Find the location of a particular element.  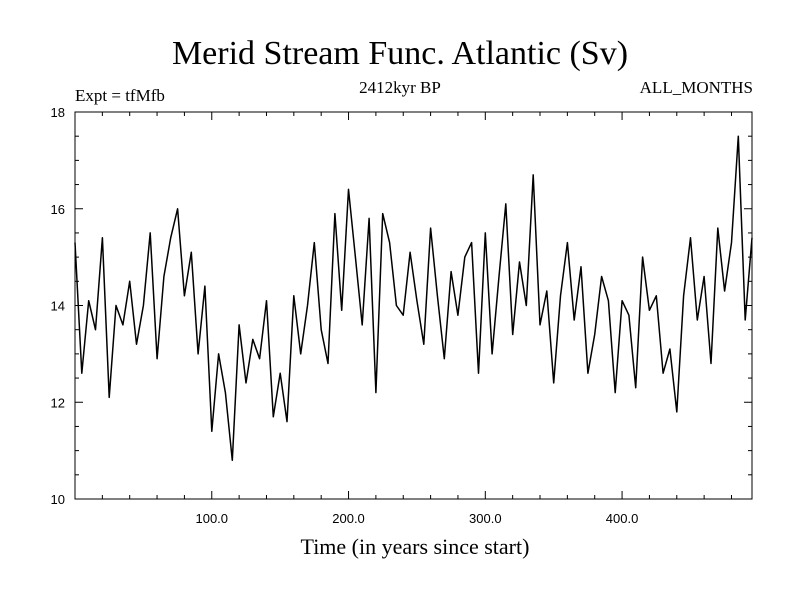

chart-subtitle: 2412kyr BP is located at coordinates (400, 87).